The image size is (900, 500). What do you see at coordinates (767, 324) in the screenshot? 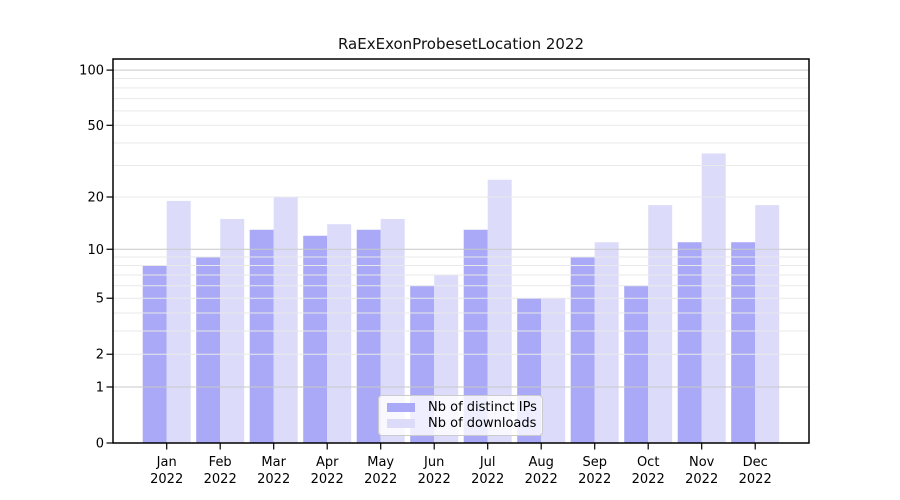
I see `bar-downloads-dec` at bounding box center [767, 324].